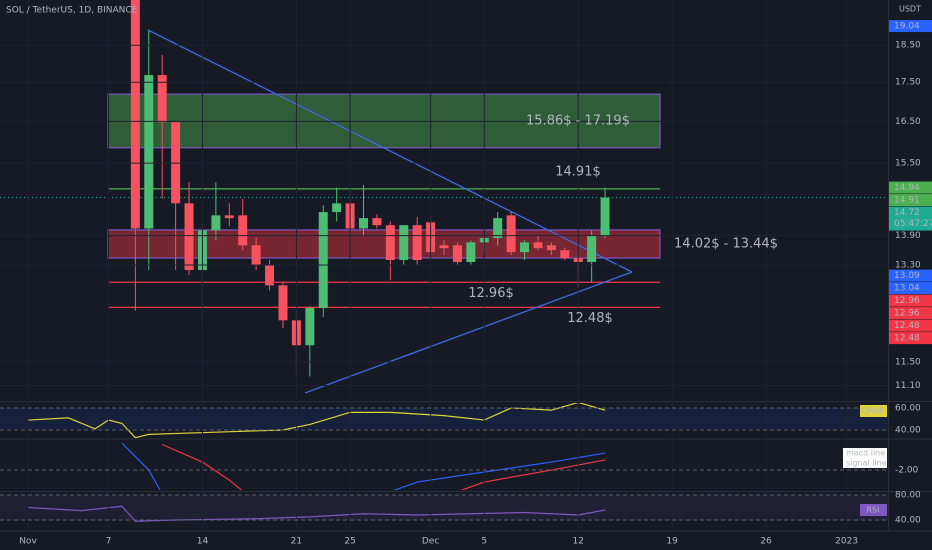 This screenshot has height=550, width=932. Describe the element at coordinates (908, 83) in the screenshot. I see `y-tick-label: 17.50` at that location.